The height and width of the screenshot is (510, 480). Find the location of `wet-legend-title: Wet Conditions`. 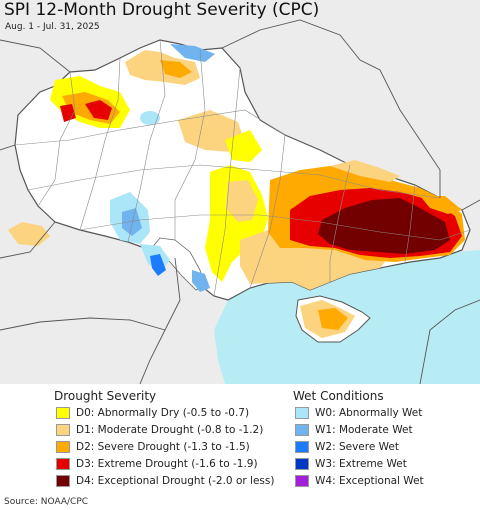

wet-legend-title: Wet Conditions is located at coordinates (338, 396).